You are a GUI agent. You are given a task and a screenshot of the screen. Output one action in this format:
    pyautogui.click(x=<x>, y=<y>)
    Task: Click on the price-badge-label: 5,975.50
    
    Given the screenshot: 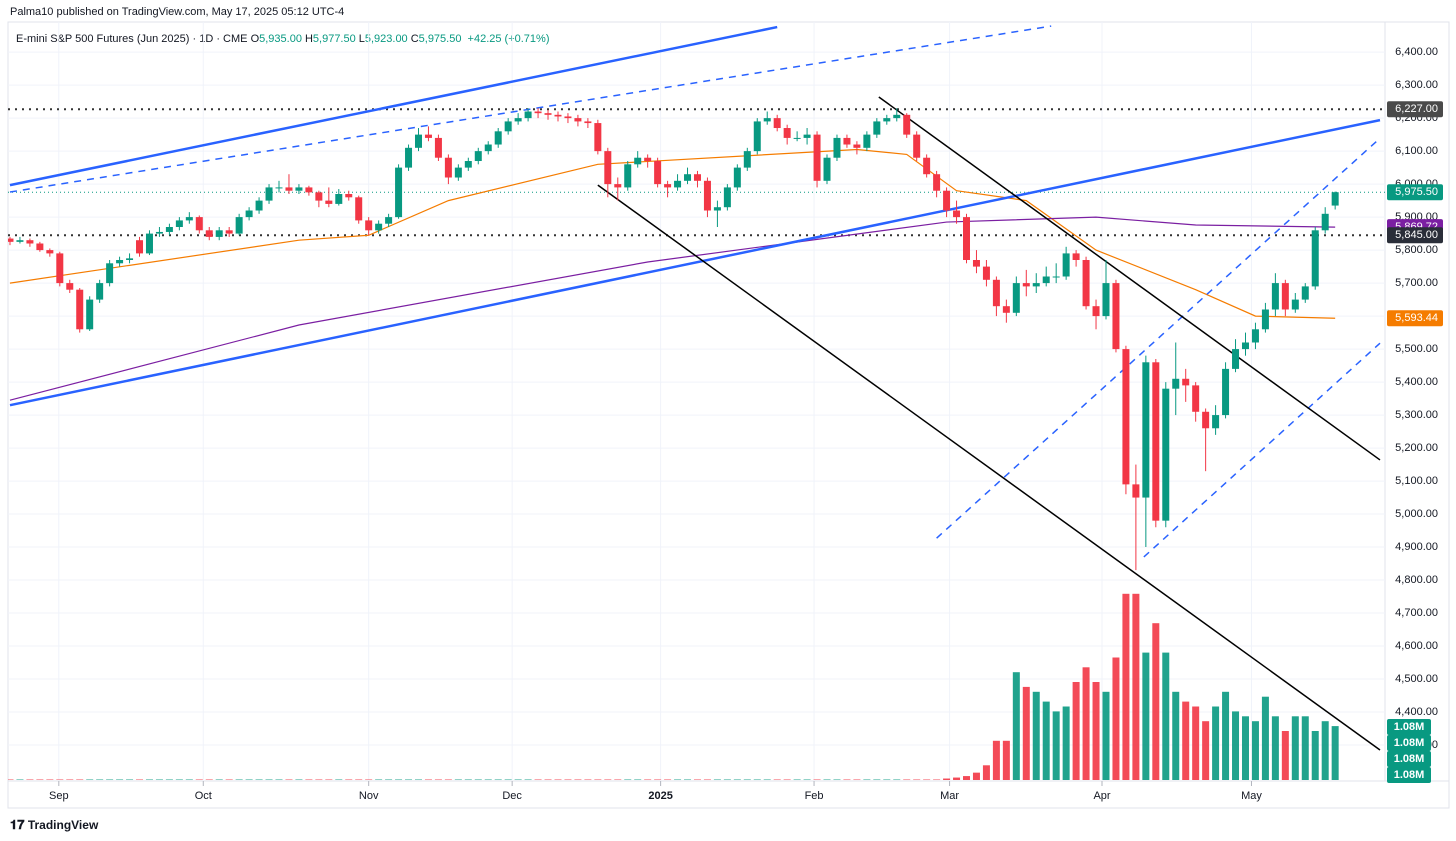 What is the action you would take?
    pyautogui.click(x=1416, y=192)
    